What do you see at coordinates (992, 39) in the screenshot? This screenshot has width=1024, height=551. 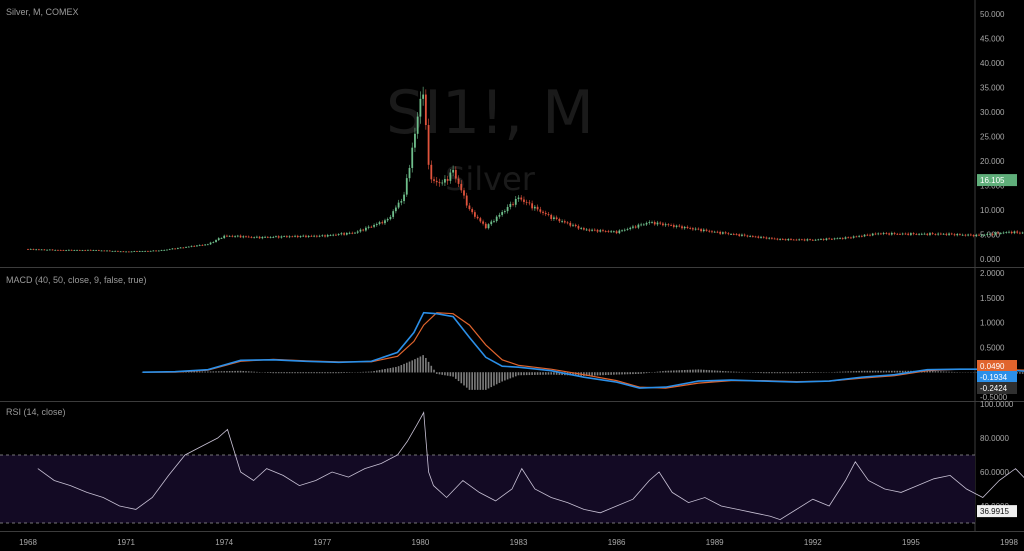 I see `price-axis-tick-label: 45.000` at bounding box center [992, 39].